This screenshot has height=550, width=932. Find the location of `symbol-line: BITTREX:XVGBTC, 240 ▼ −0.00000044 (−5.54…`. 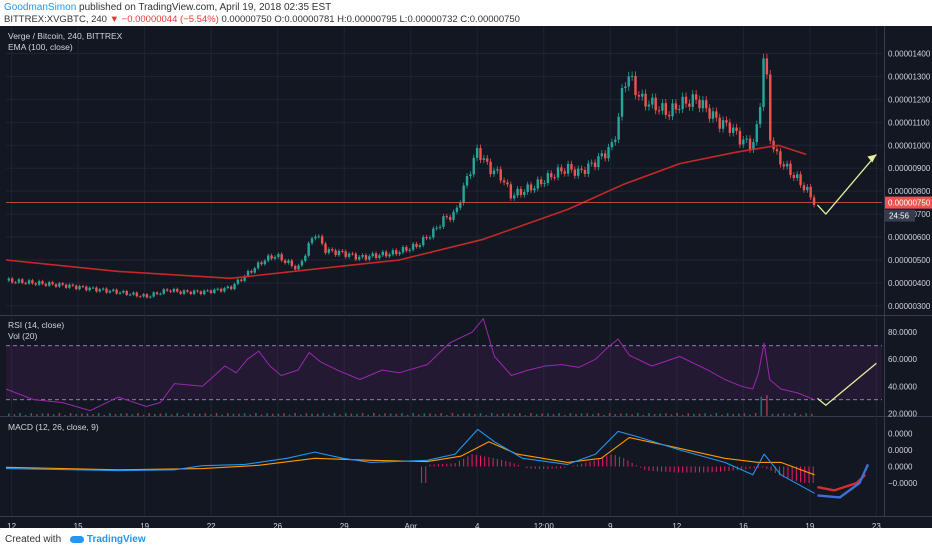

symbol-line: BITTREX:XVGBTC, 240 ▼ −0.00000044 (−5.54… is located at coordinates (262, 19).